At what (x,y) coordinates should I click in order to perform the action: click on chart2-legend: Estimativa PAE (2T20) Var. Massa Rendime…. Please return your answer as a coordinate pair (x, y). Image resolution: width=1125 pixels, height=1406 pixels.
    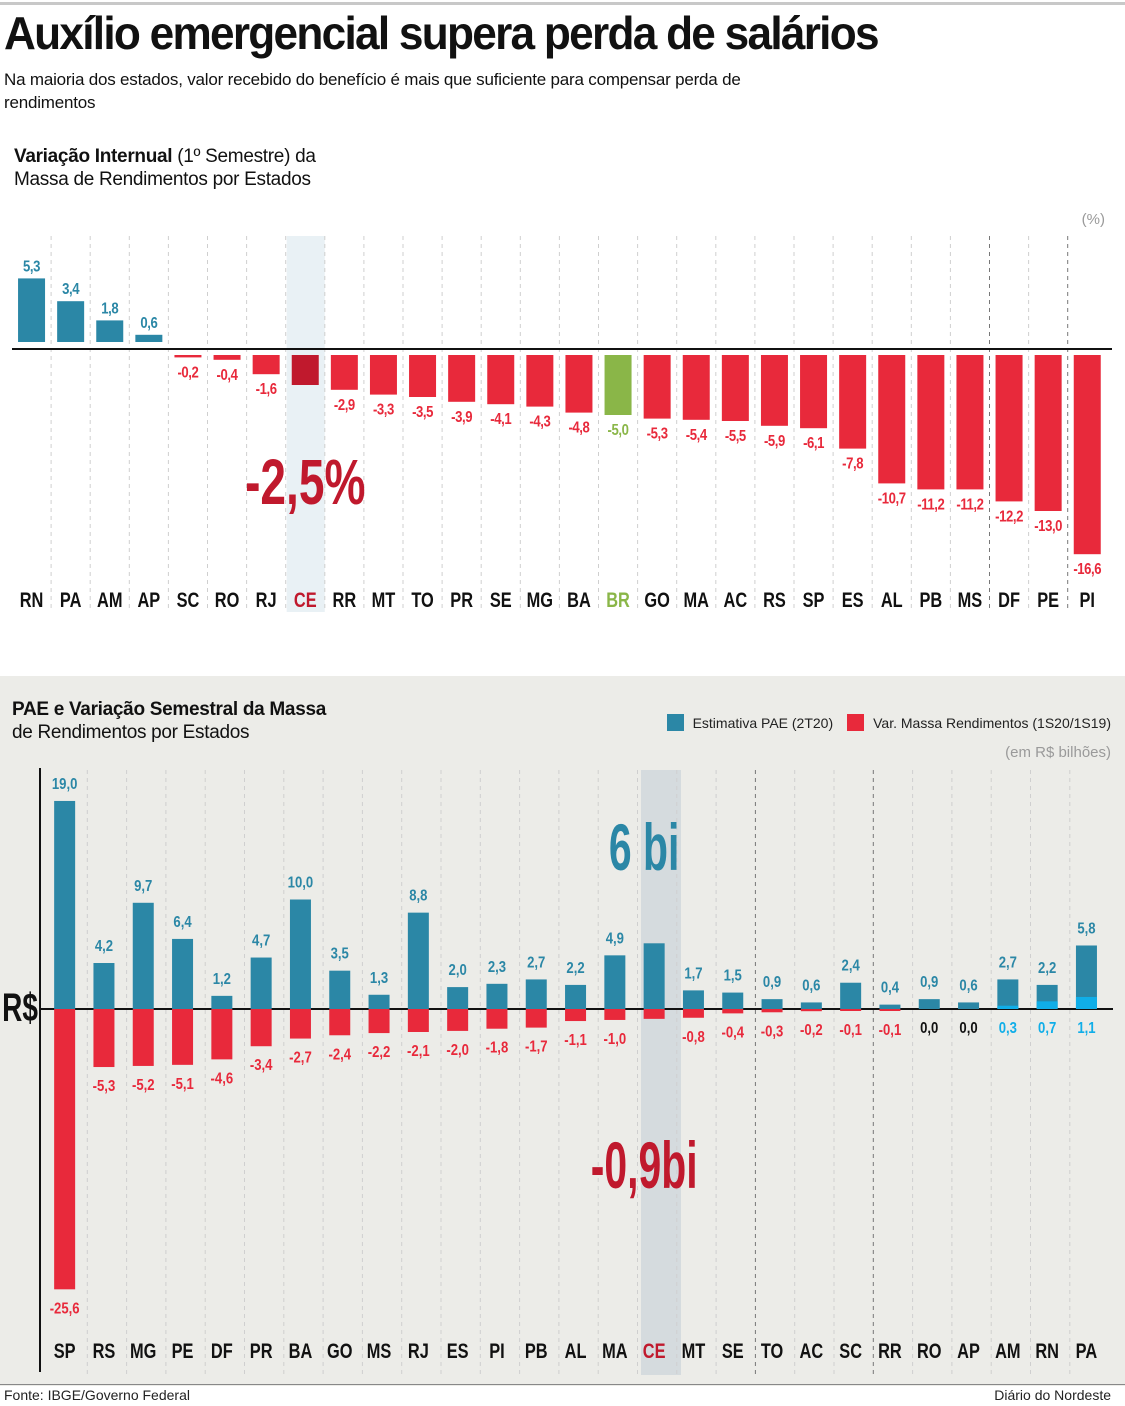
    Looking at the image, I should click on (882, 722).